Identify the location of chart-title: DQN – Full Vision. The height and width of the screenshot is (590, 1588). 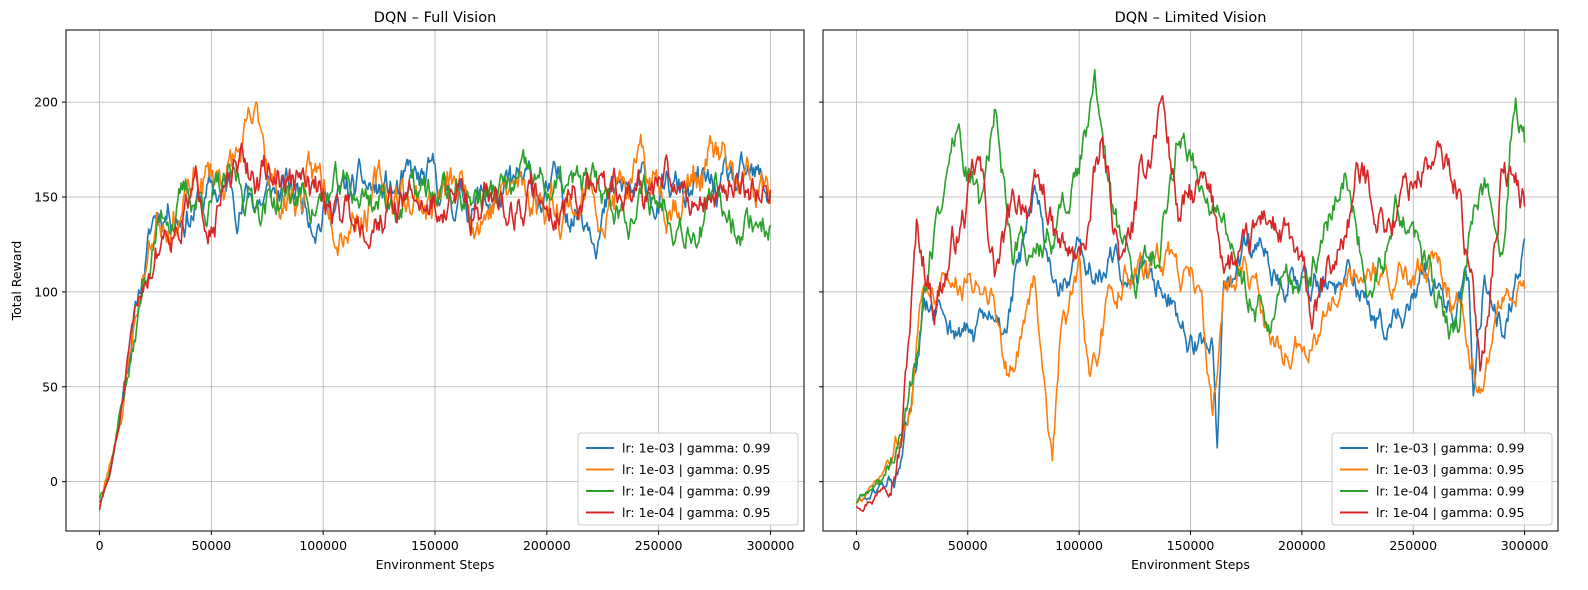
(435, 18).